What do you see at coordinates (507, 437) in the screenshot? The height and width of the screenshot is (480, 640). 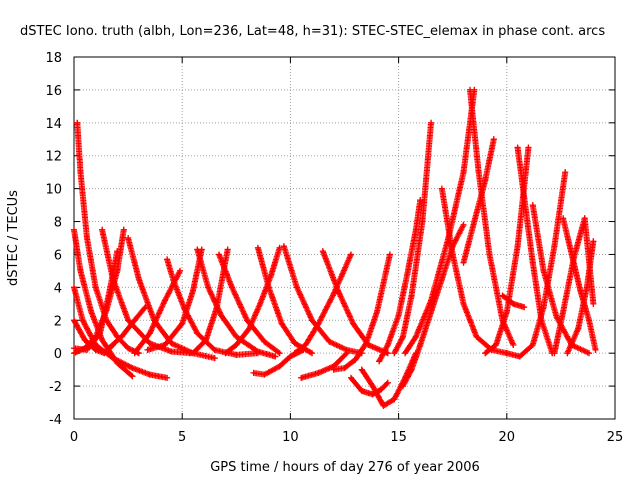 I see `x-tick-label: 20` at bounding box center [507, 437].